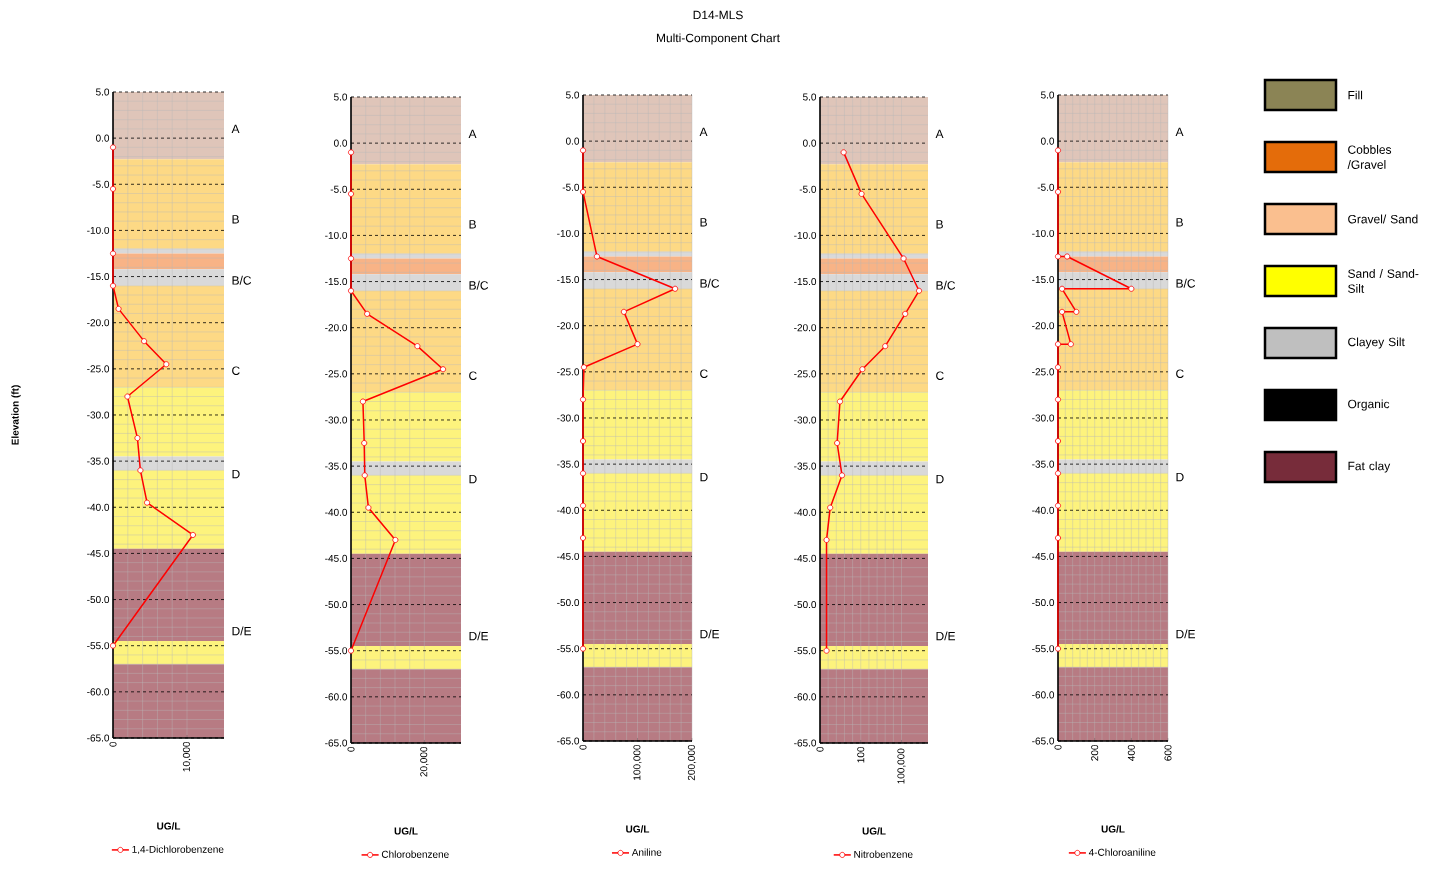 This screenshot has width=1436, height=878. Describe the element at coordinates (1113, 829) in the screenshot. I see `x-axis-title: UG/L` at that location.